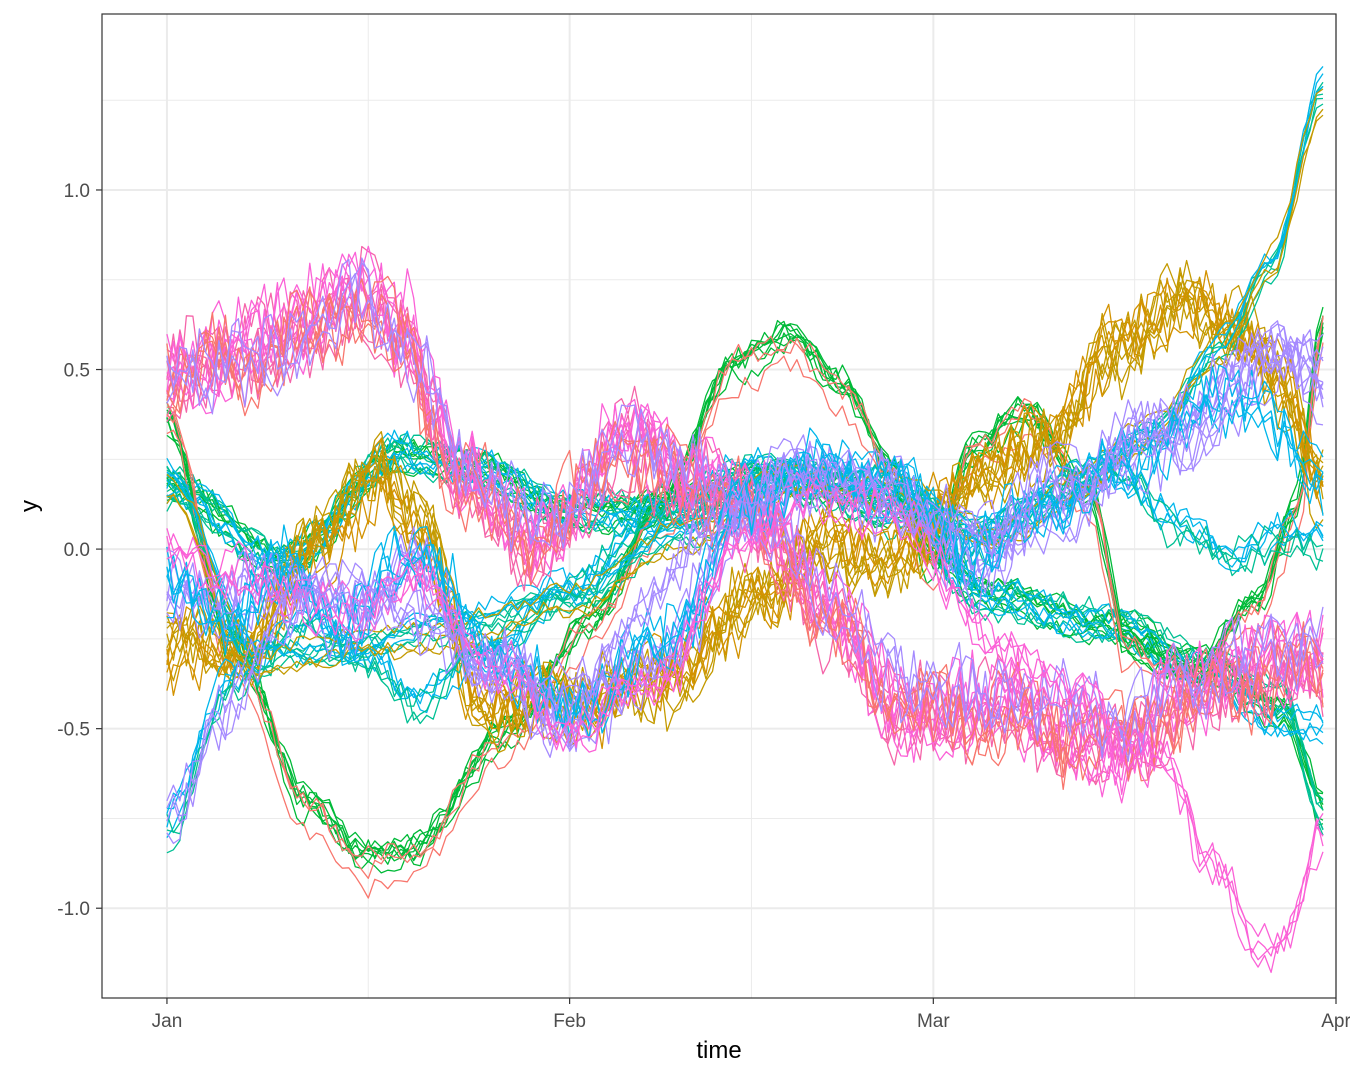 This screenshot has height=1085, width=1350. Describe the element at coordinates (77, 191) in the screenshot. I see `y-tick-label: 1.0` at that location.